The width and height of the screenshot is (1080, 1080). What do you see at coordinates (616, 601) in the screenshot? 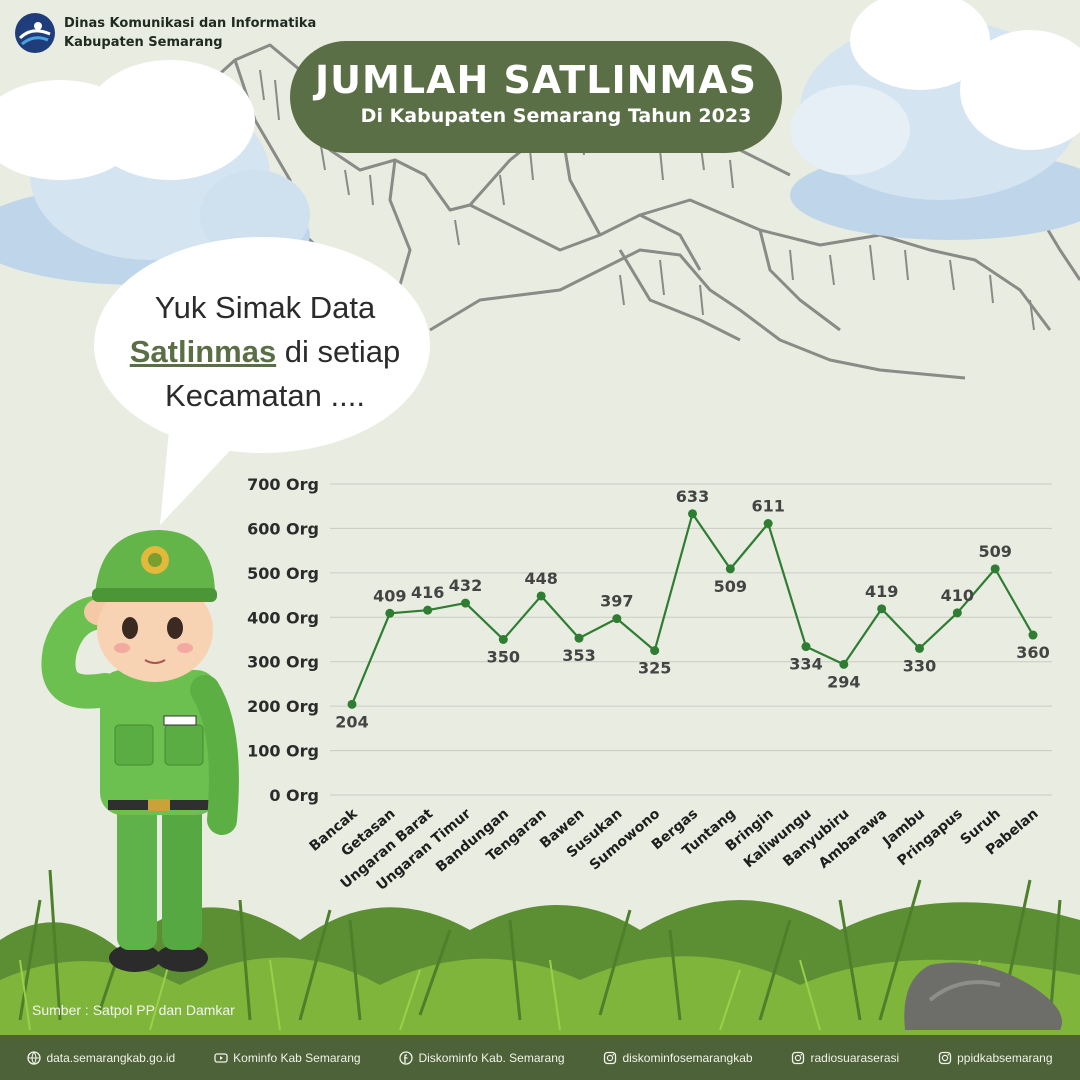
I see `data-label: 397` at bounding box center [616, 601].